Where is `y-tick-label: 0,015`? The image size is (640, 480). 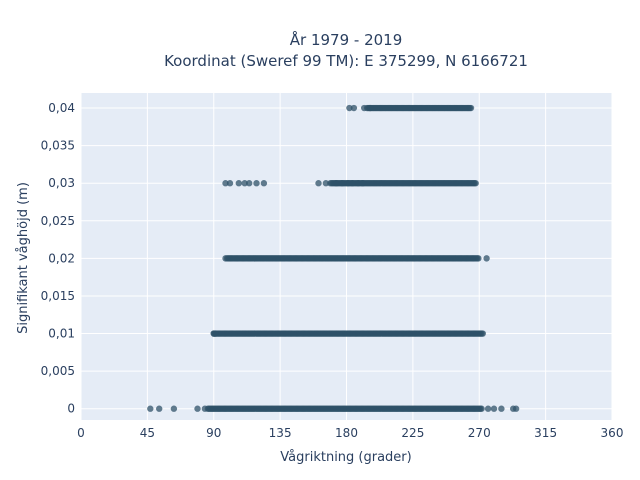
y-tick-label: 0,015 is located at coordinates (58, 296).